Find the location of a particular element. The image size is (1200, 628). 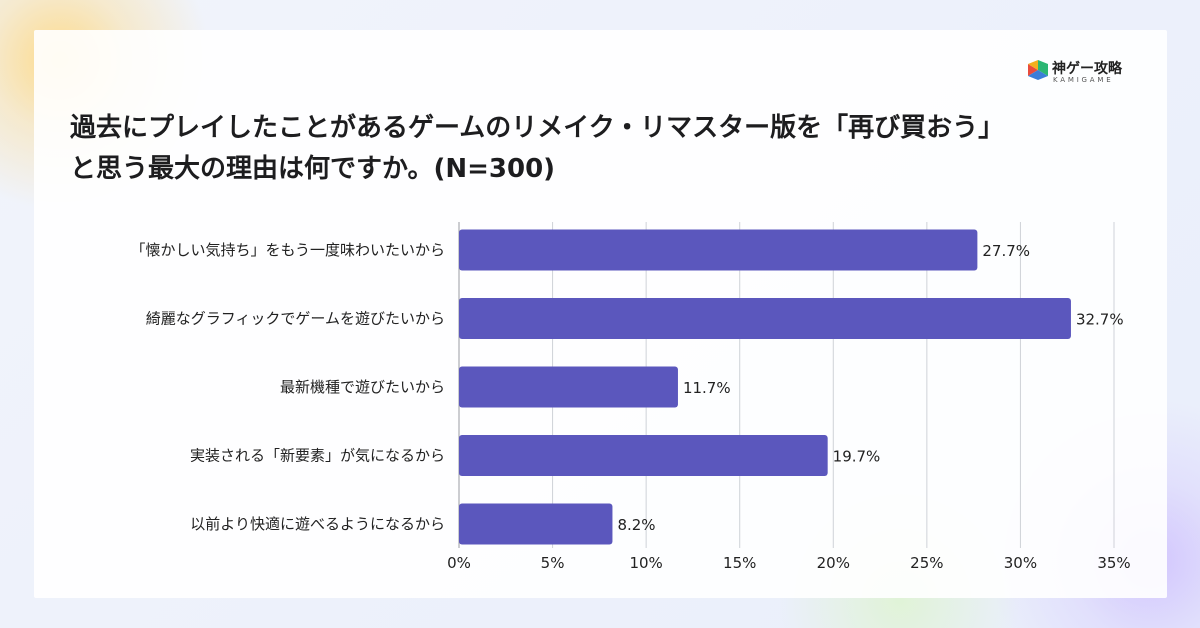

logo-text: 神ゲー攻略 is located at coordinates (1087, 69).